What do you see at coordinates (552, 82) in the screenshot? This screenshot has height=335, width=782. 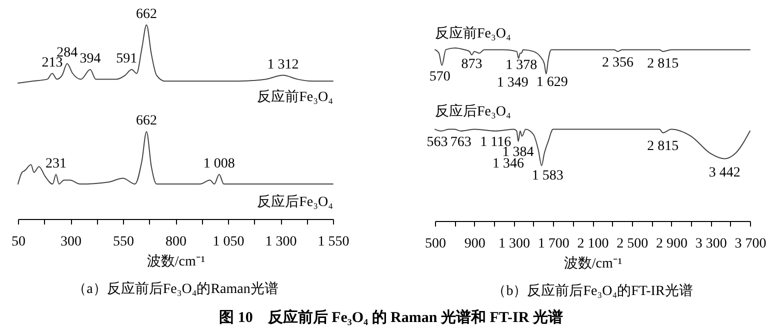 I see `annotation: 1 629` at bounding box center [552, 82].